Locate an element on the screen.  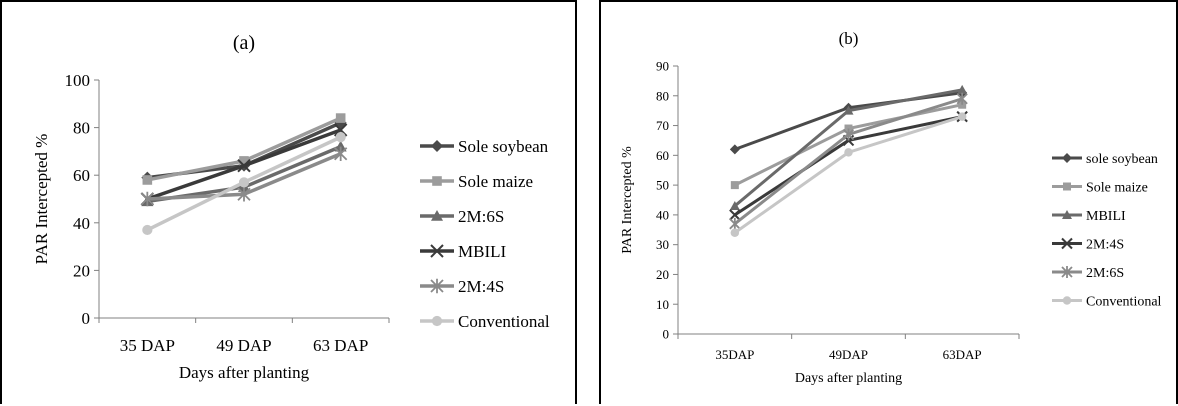
chart-a-ytick-label: 0 is located at coordinates (86, 318).